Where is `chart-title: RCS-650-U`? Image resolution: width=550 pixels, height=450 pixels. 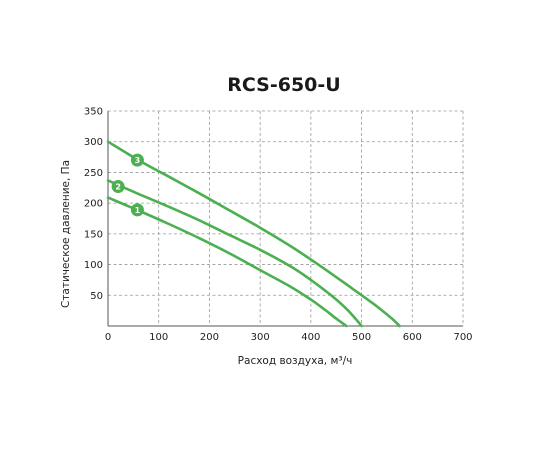
chart-title: RCS-650-U is located at coordinates (283, 85).